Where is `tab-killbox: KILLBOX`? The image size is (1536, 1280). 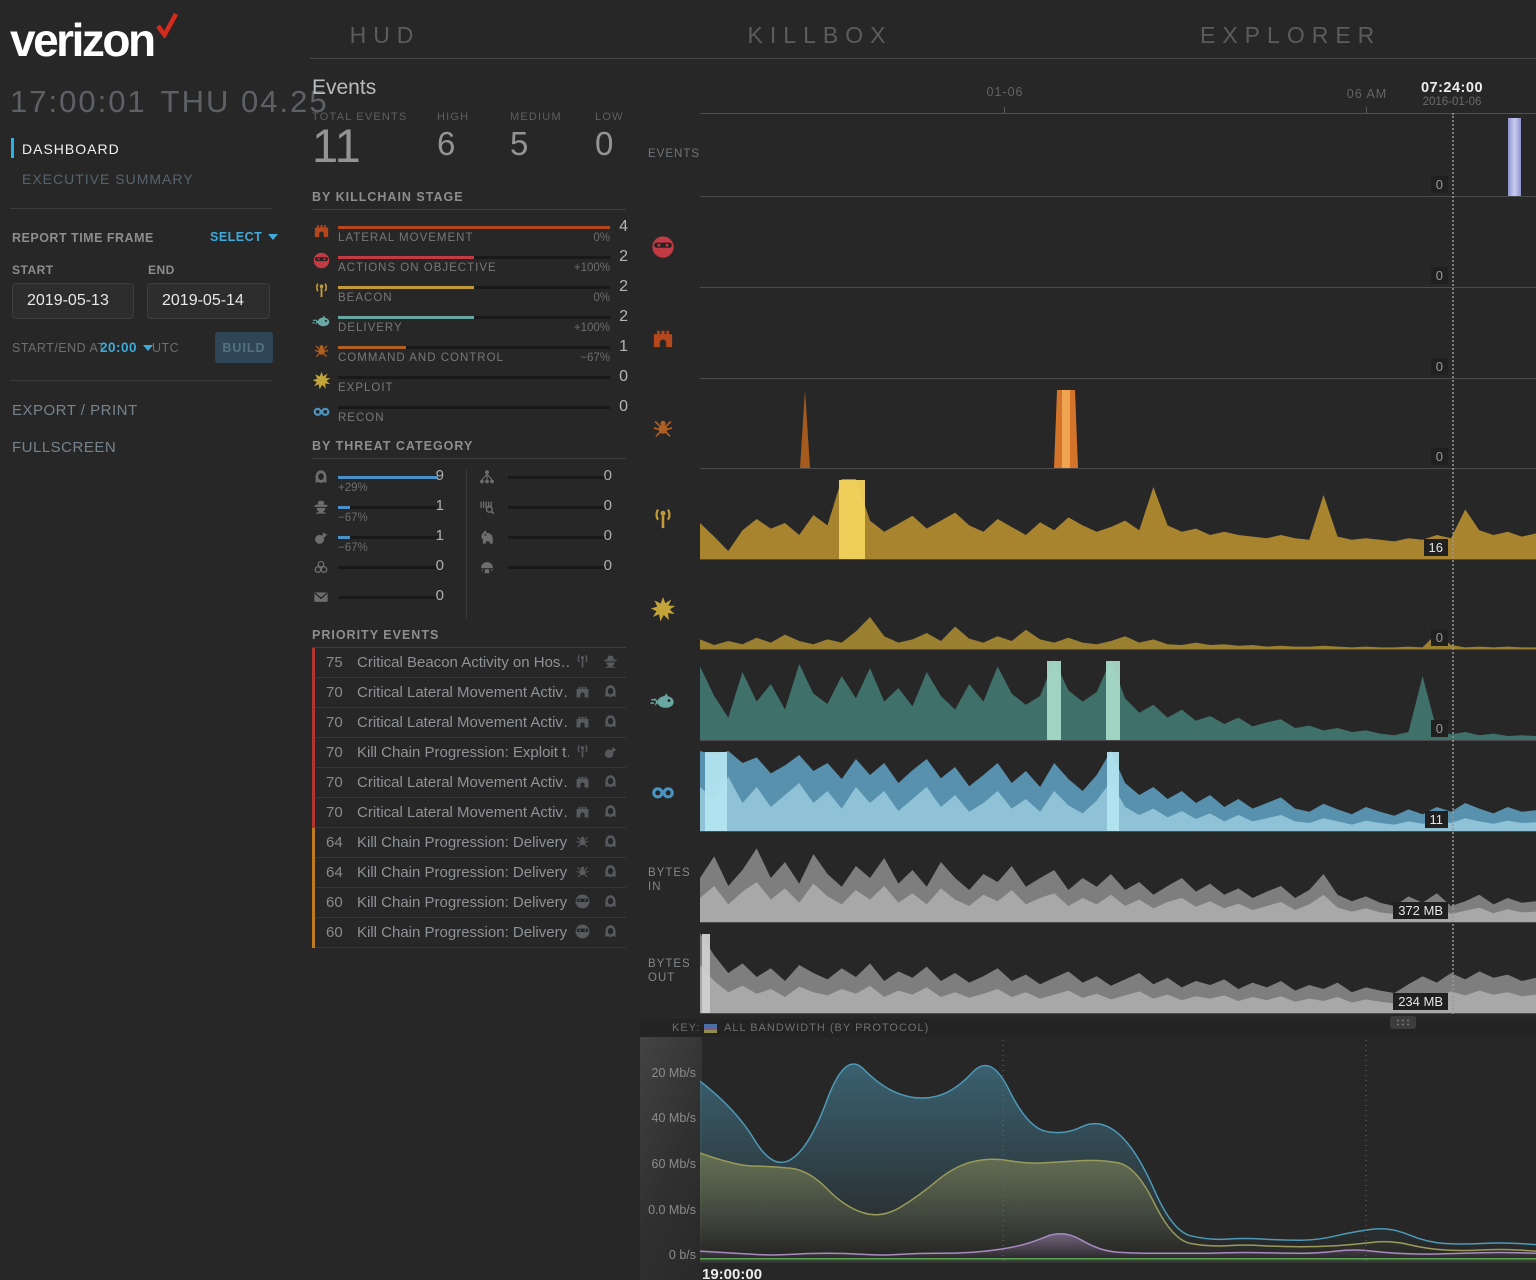
tab-killbox: KILLBOX is located at coordinates (820, 35).